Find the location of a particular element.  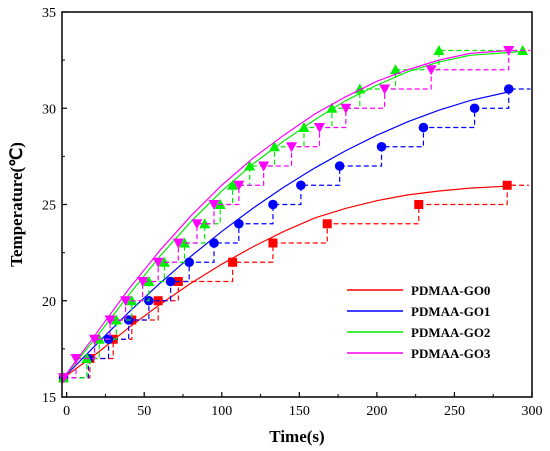

y-tick-label: 25 is located at coordinates (49, 206).